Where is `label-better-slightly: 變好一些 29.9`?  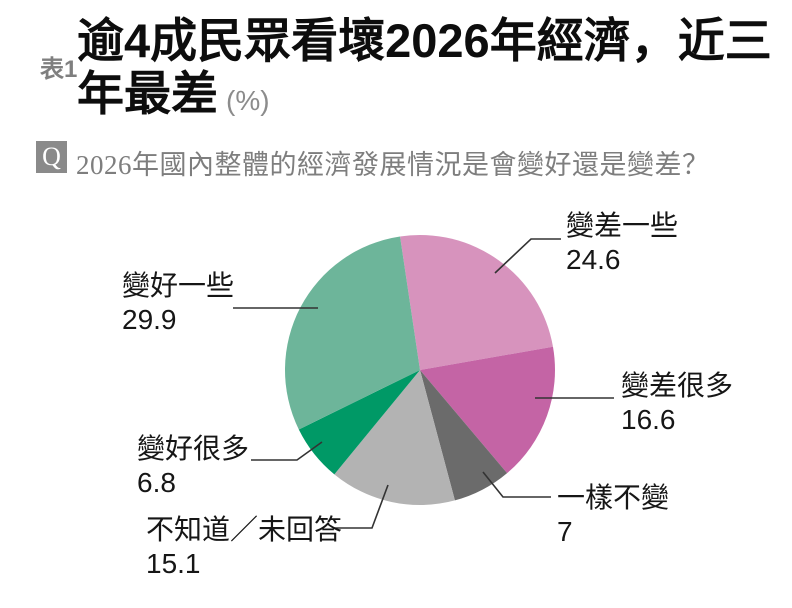
label-better-slightly: 變好一些 29.9 is located at coordinates (178, 303).